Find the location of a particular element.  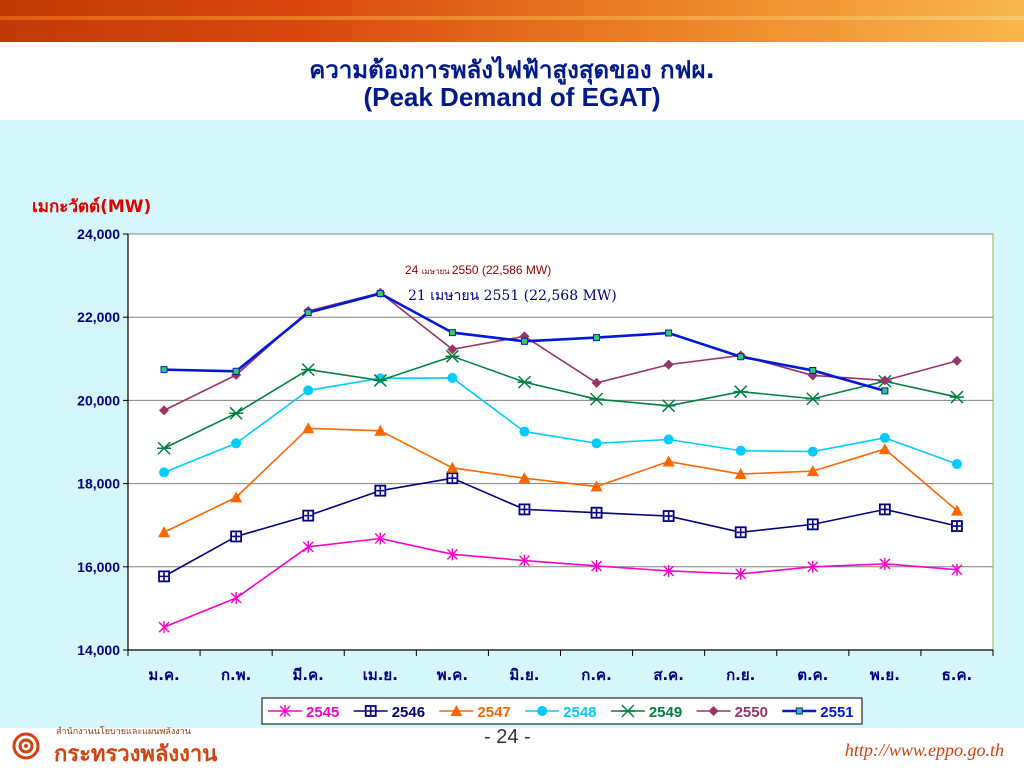

annotation-2551-peak: 21 เมษายน 2551 (22,568 MW) is located at coordinates (512, 296).